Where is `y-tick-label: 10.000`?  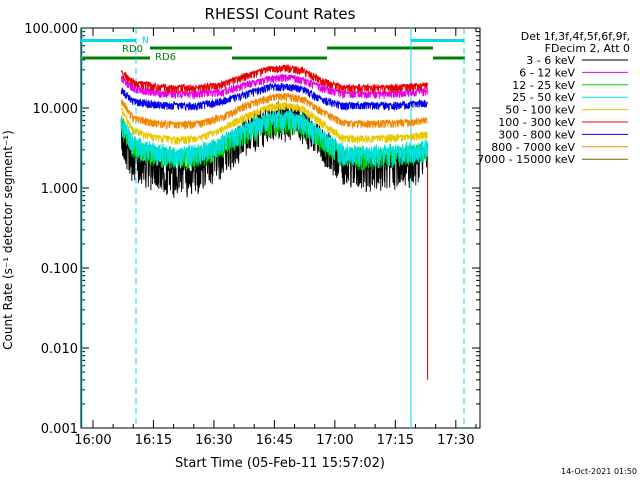
y-tick-label: 10.000 is located at coordinates (56, 109).